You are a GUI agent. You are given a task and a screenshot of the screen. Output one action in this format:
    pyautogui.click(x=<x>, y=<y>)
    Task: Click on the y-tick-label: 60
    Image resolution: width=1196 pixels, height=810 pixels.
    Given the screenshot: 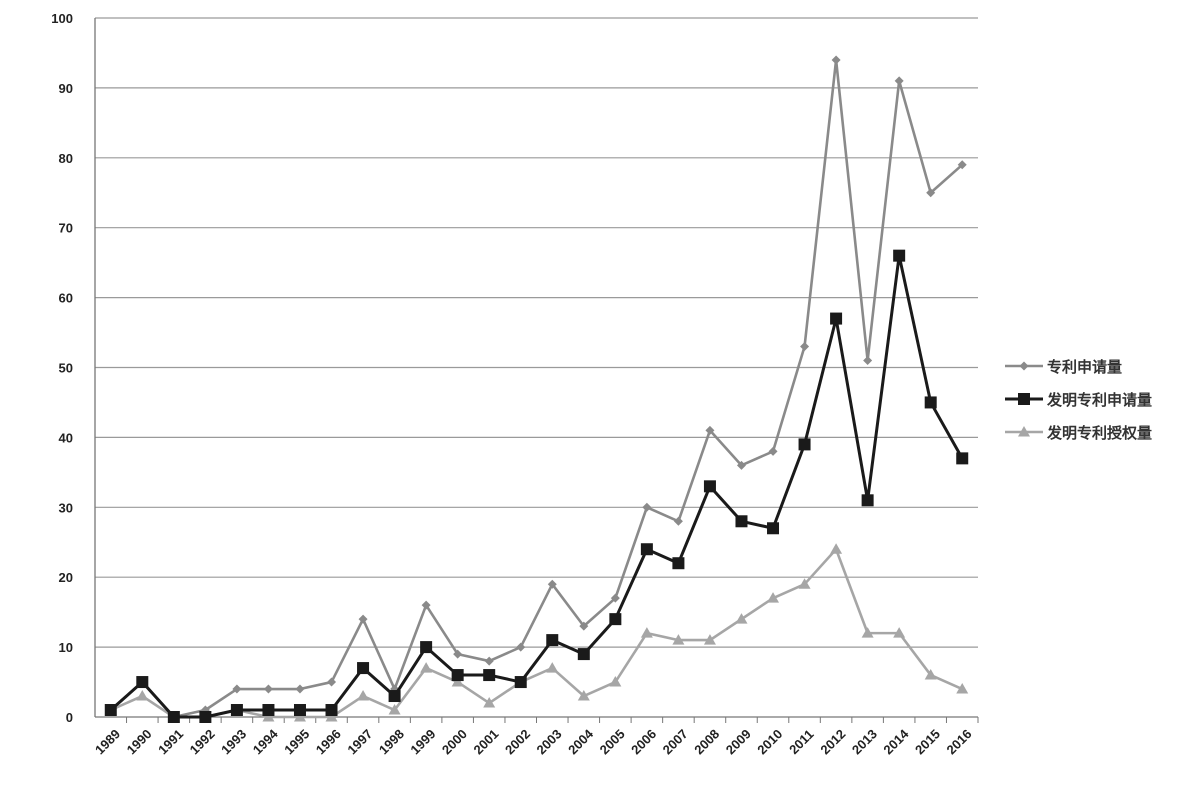 What is the action you would take?
    pyautogui.click(x=66, y=298)
    